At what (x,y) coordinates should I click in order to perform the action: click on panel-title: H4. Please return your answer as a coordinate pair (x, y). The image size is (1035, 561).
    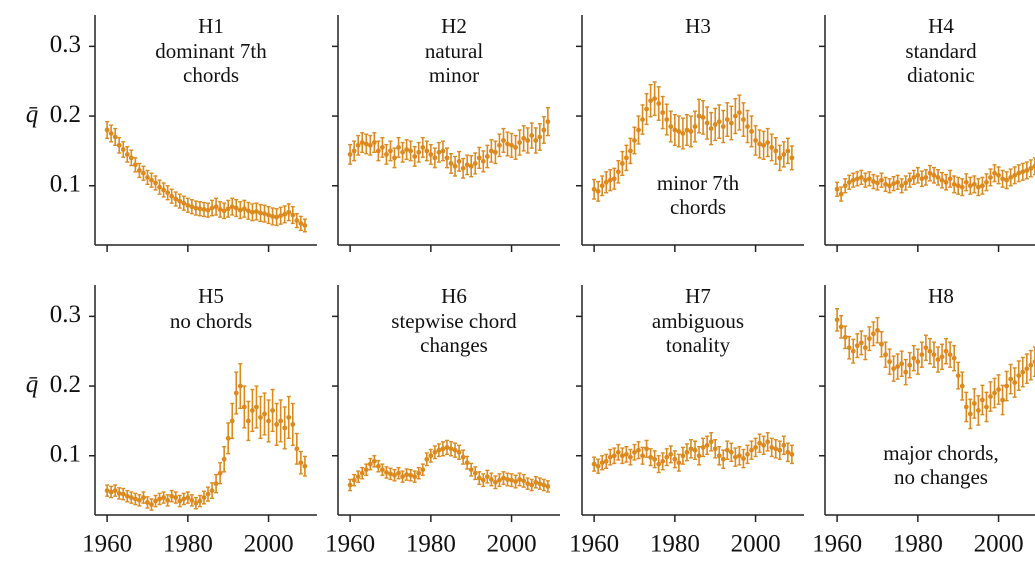
    Looking at the image, I should click on (941, 26).